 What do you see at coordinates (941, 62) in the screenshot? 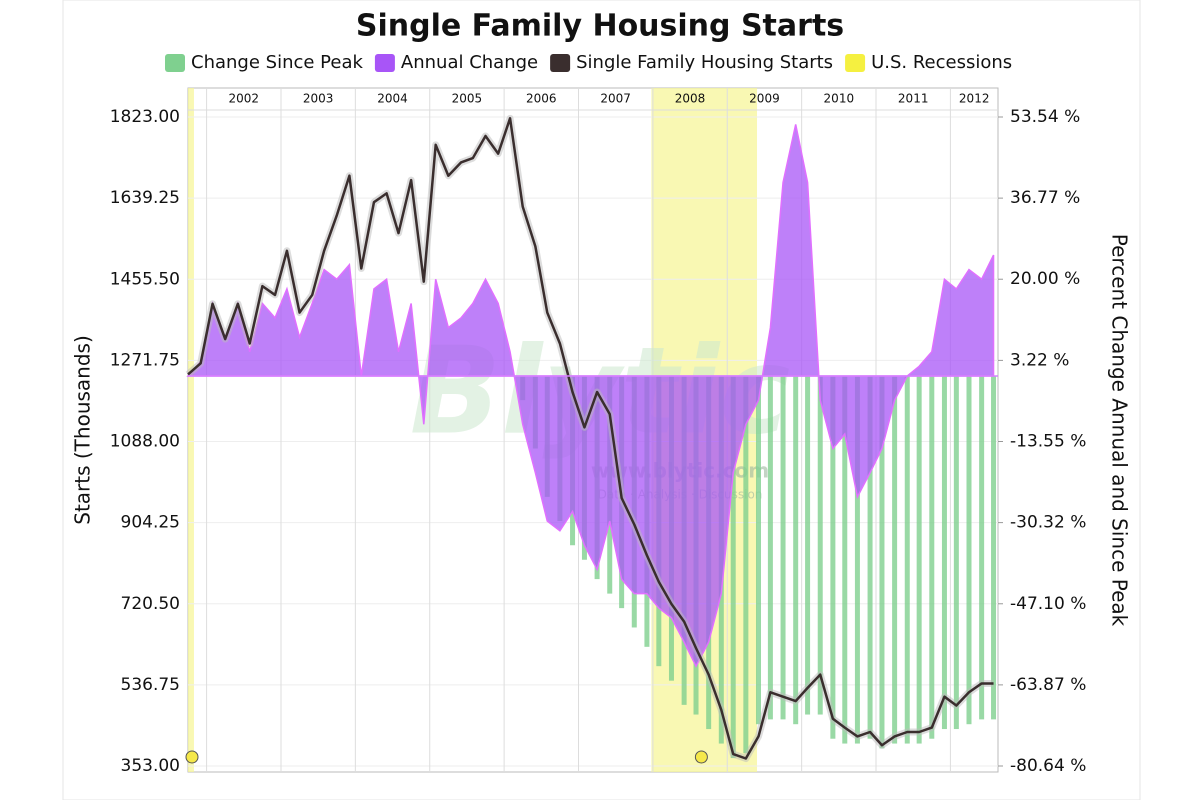
I see `legend-label: U.S. Recessions` at bounding box center [941, 62].